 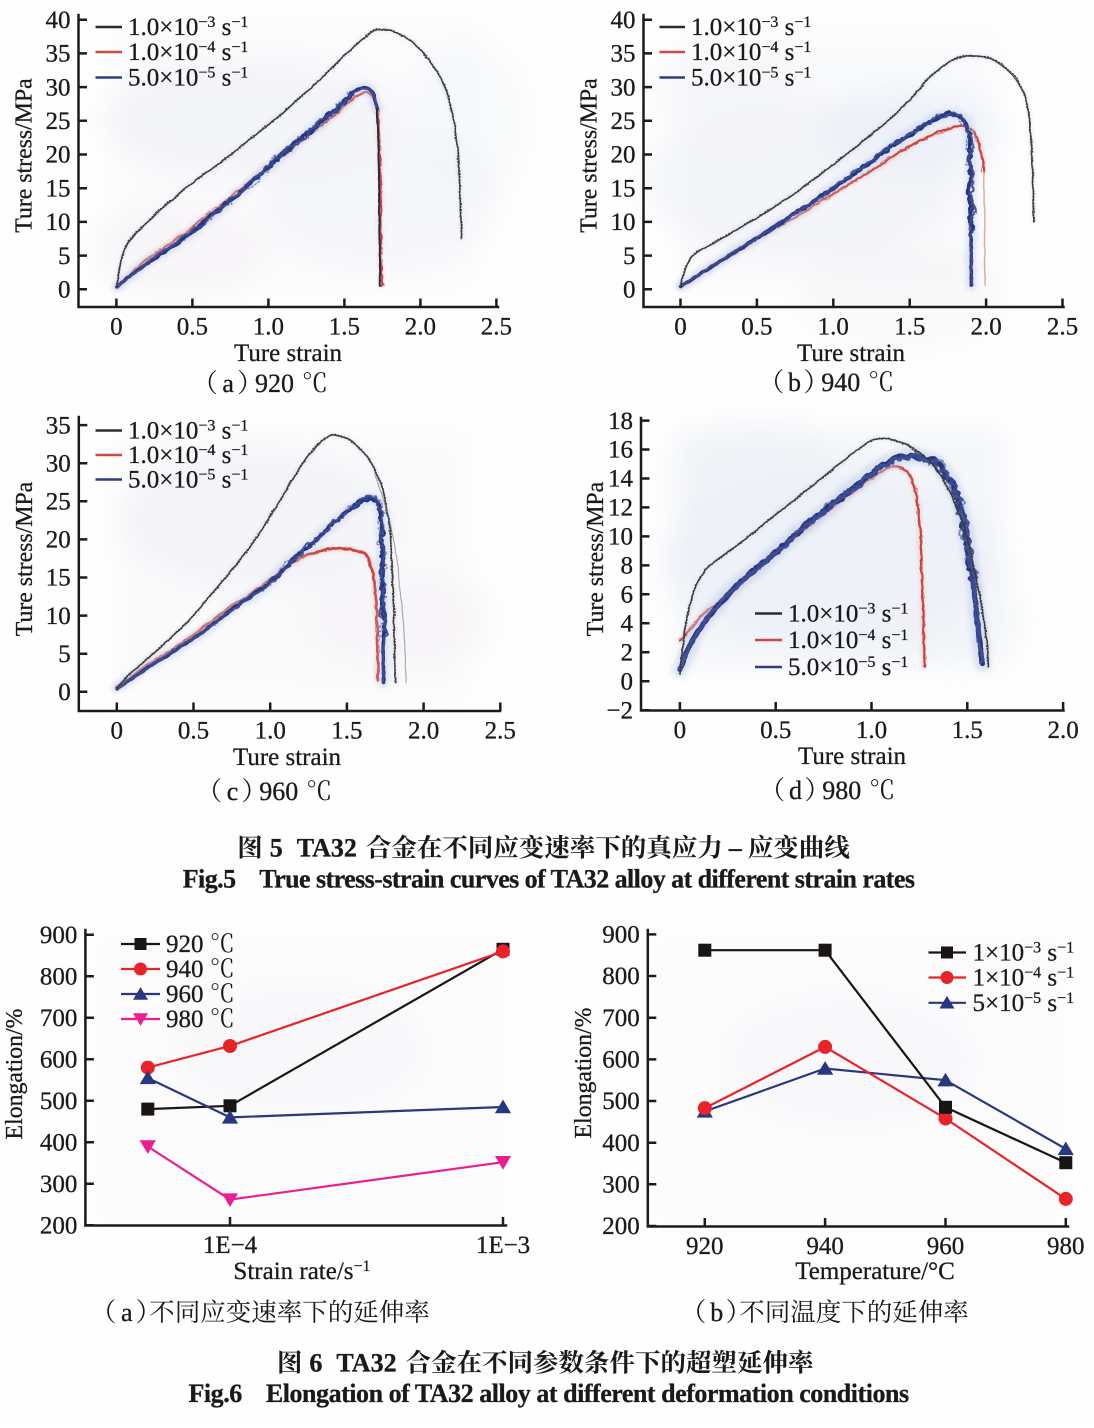 I want to click on svg-text: 16, so click(x=620, y=450).